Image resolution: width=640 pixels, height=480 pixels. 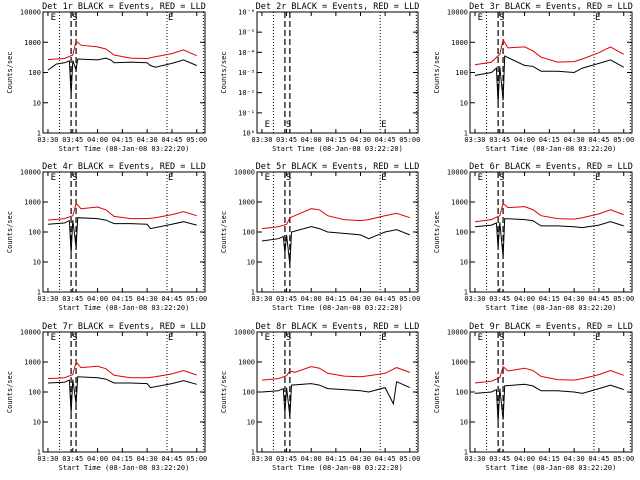 What do you see at coordinates (551, 327) in the screenshot?
I see `panel-9-title: Det 9r BLACK = Events, RED = LLD` at bounding box center [551, 327].